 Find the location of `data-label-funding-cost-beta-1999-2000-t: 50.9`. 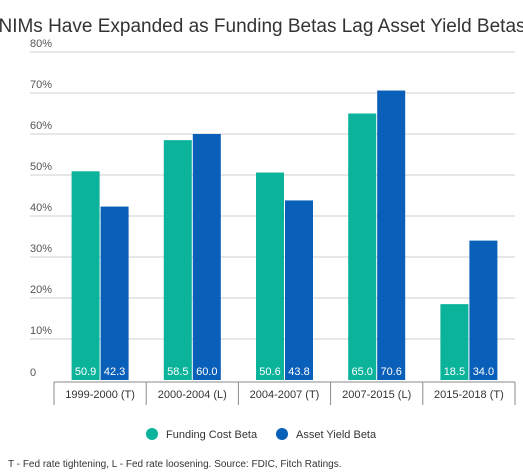

data-label-funding-cost-beta-1999-2000-t: 50.9 is located at coordinates (85, 372).